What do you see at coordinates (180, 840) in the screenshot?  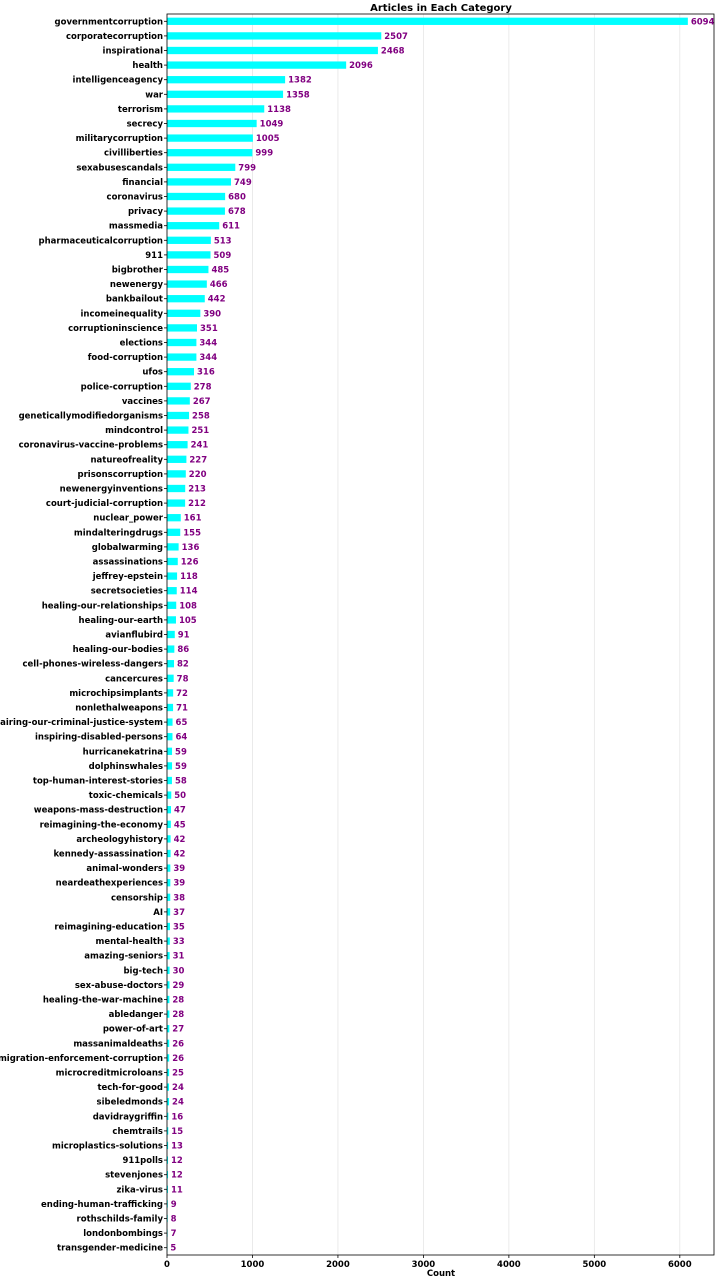 I see `data-label: 42` at bounding box center [180, 840].